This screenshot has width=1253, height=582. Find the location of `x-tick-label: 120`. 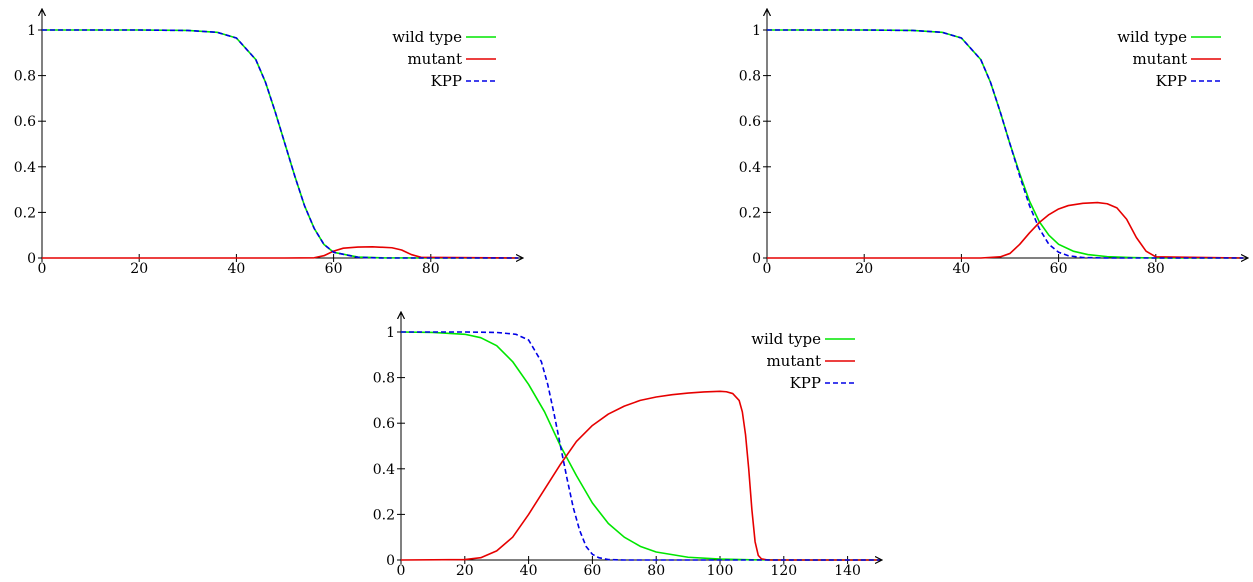

x-tick-label: 120 is located at coordinates (783, 571).